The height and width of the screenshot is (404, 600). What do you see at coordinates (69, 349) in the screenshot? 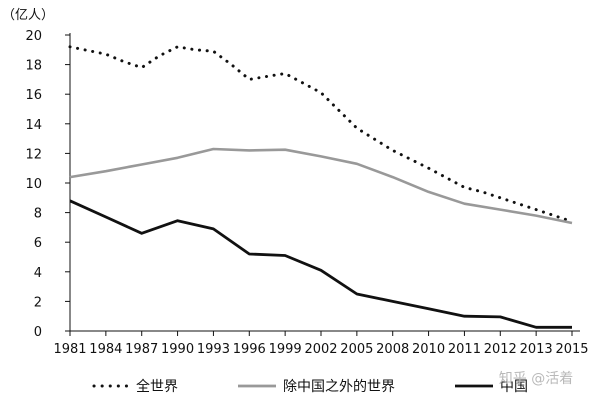
I see `x-tick-label: 1981` at bounding box center [69, 349].